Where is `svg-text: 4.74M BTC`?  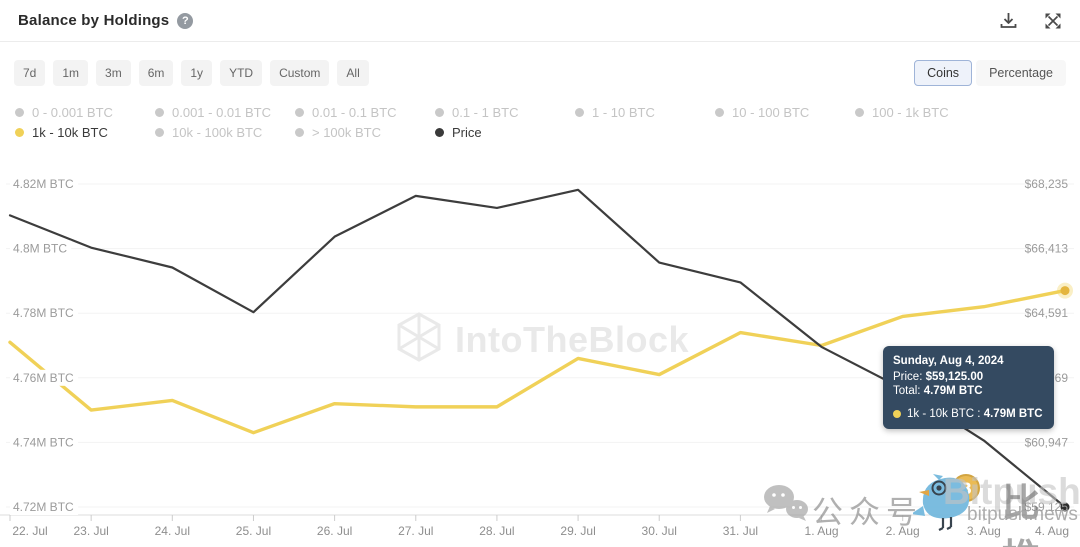 svg-text: 4.74M BTC is located at coordinates (43, 442).